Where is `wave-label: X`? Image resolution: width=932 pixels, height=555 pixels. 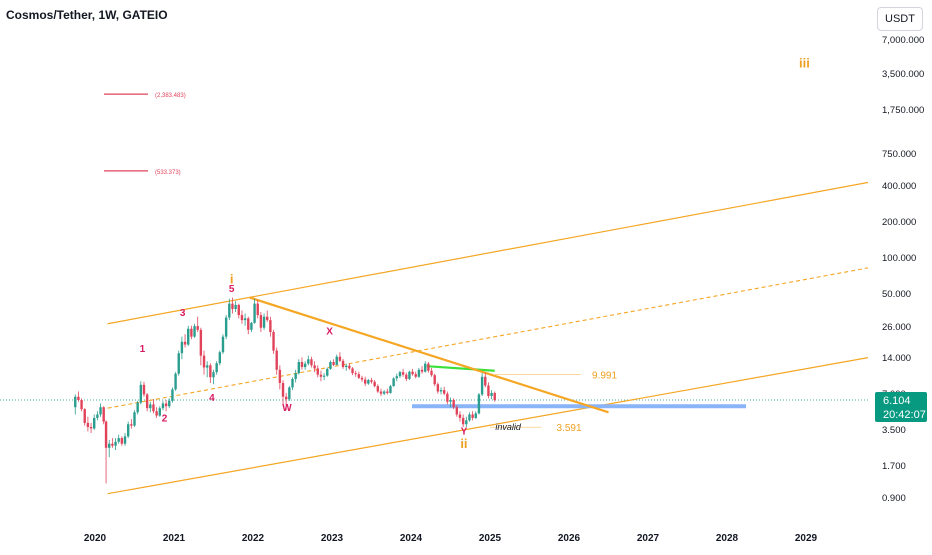 wave-label: X is located at coordinates (329, 331).